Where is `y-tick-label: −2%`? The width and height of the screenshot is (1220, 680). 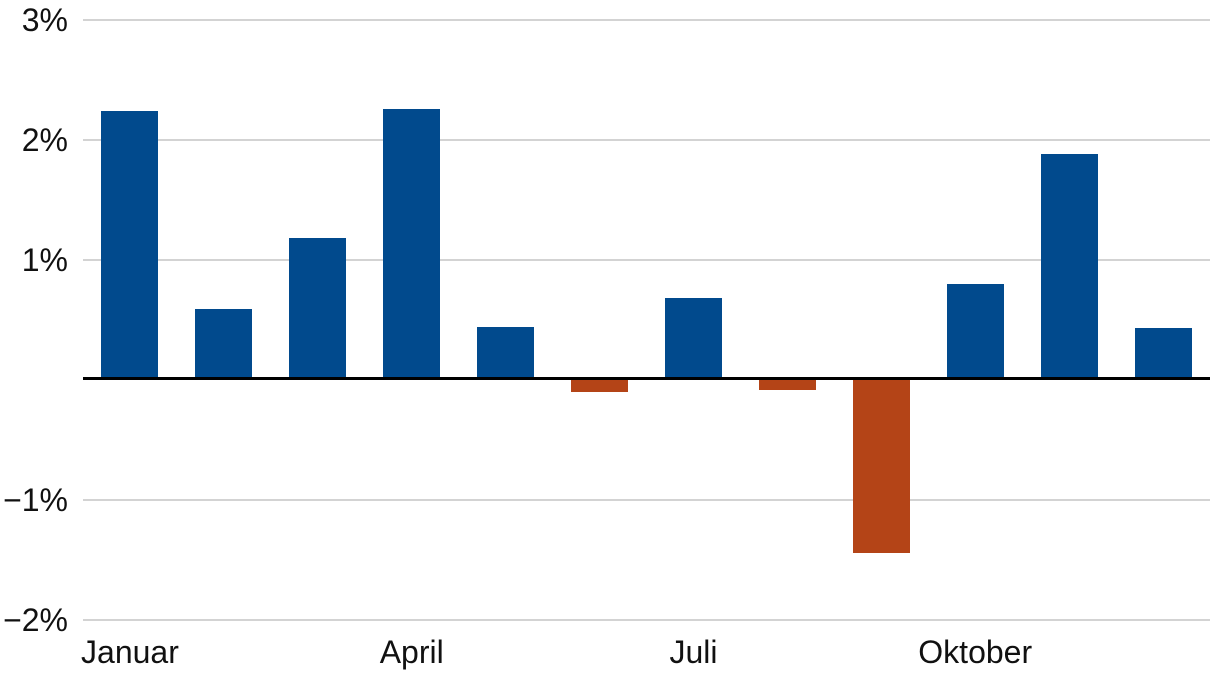 y-tick-label: −2% is located at coordinates (35, 620).